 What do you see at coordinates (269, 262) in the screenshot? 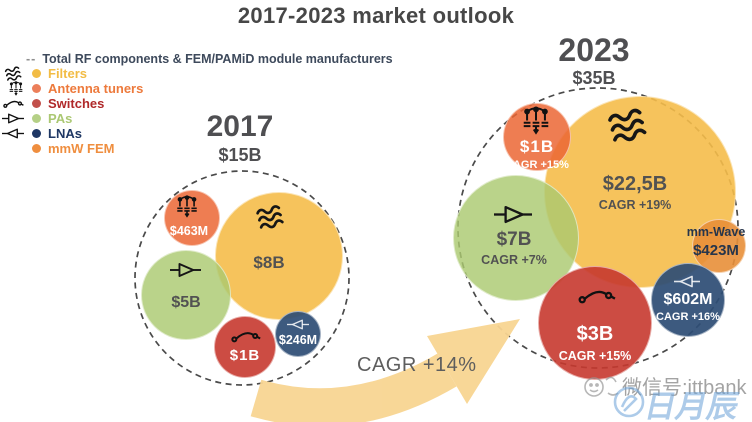
I see `bubble-value: $8B` at bounding box center [269, 262].